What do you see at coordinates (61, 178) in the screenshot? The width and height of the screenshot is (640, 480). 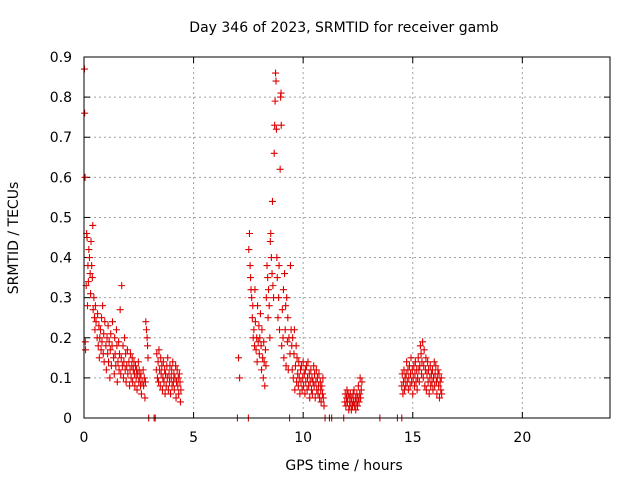 I see `y-tick-label: 0.6` at bounding box center [61, 178].